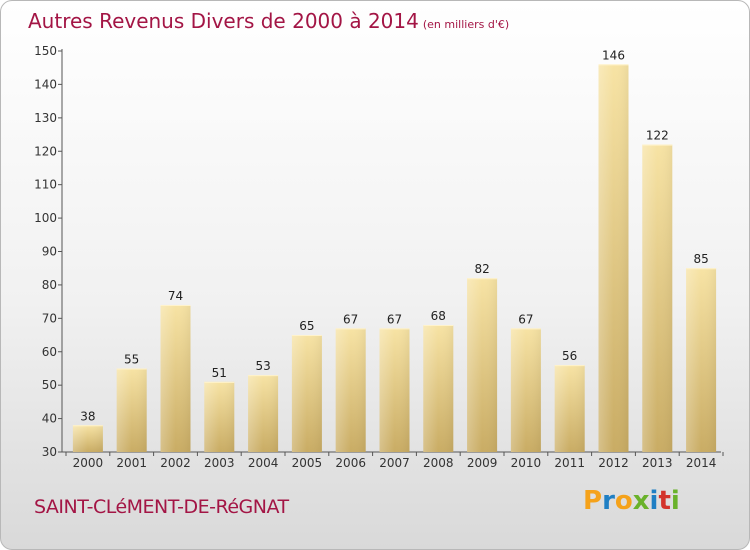 Image resolution: width=750 pixels, height=550 pixels. Describe the element at coordinates (525, 319) in the screenshot. I see `value-label-2010: 67` at that location.